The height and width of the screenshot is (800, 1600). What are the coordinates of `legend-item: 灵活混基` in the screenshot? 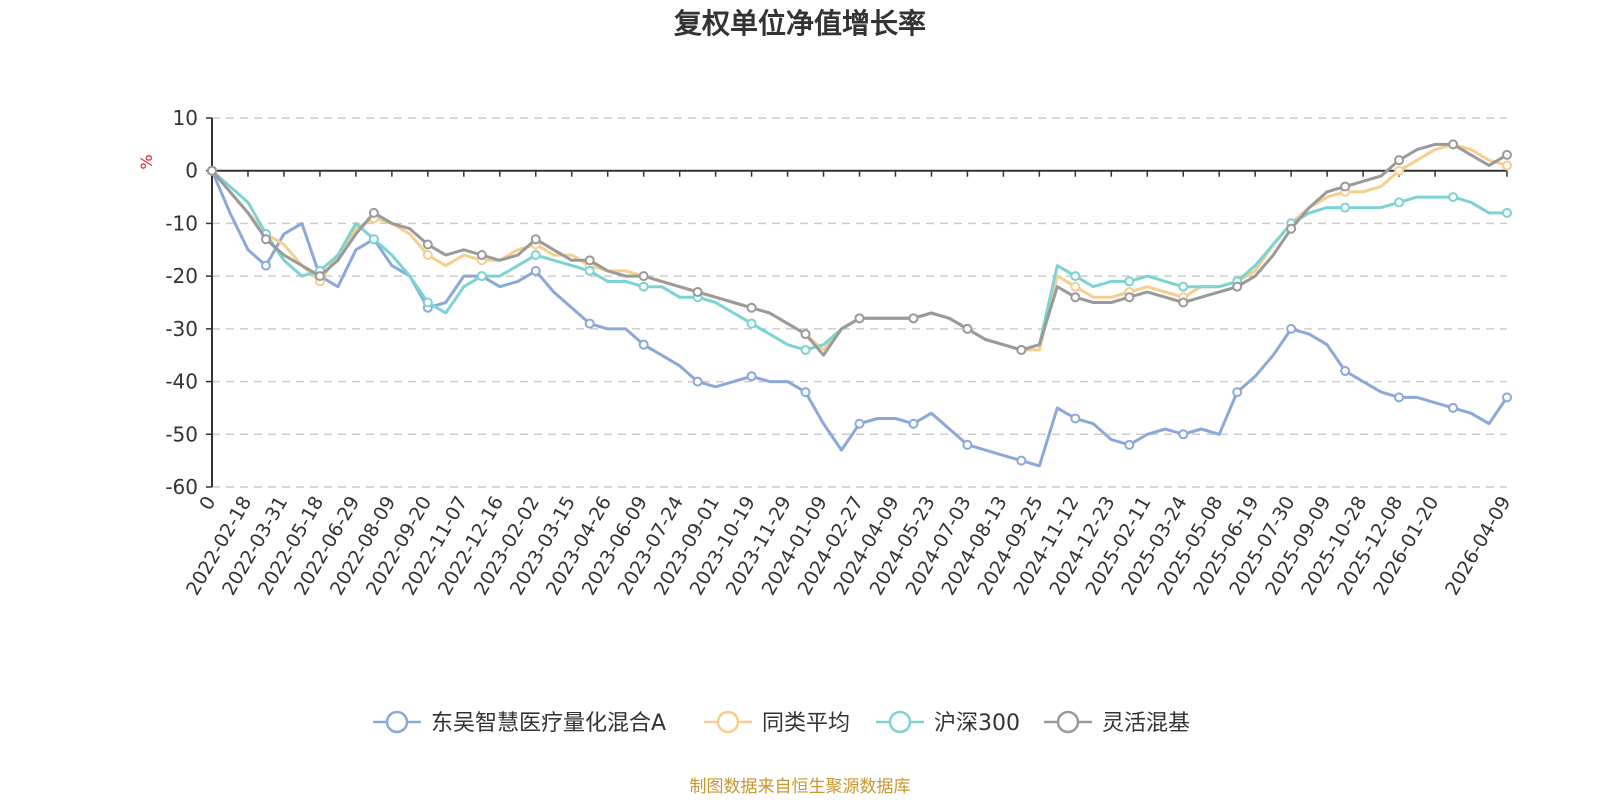 It's located at (1117, 723).